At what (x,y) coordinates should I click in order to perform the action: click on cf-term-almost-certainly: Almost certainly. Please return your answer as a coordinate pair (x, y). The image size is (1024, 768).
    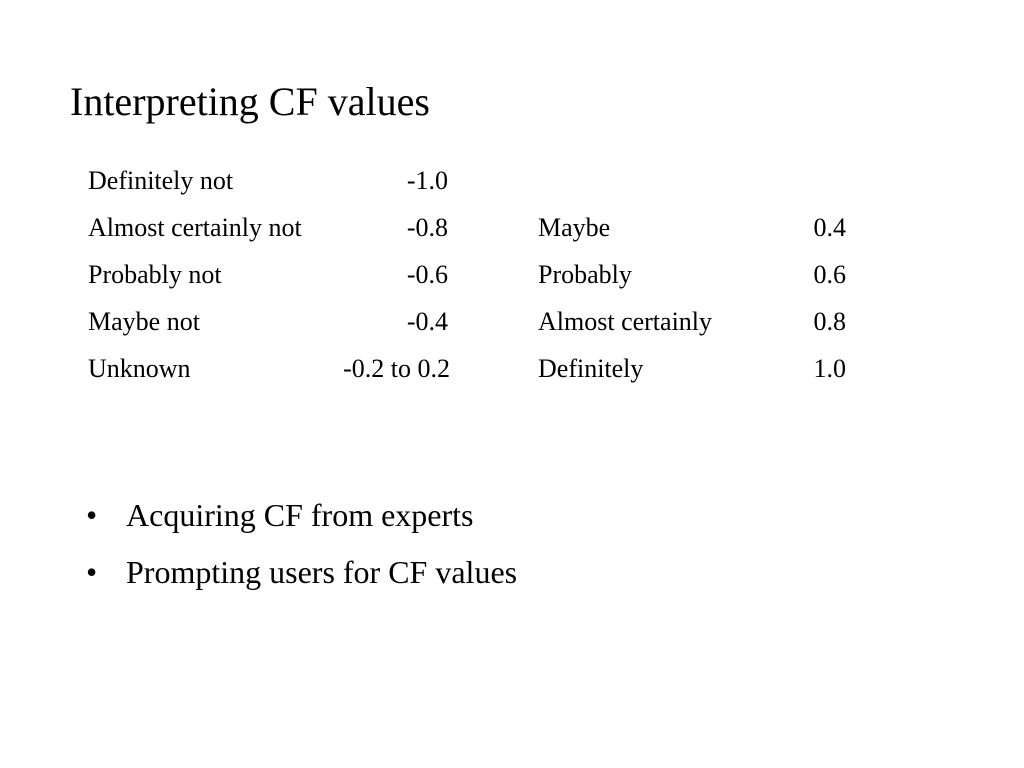
    Looking at the image, I should click on (625, 321).